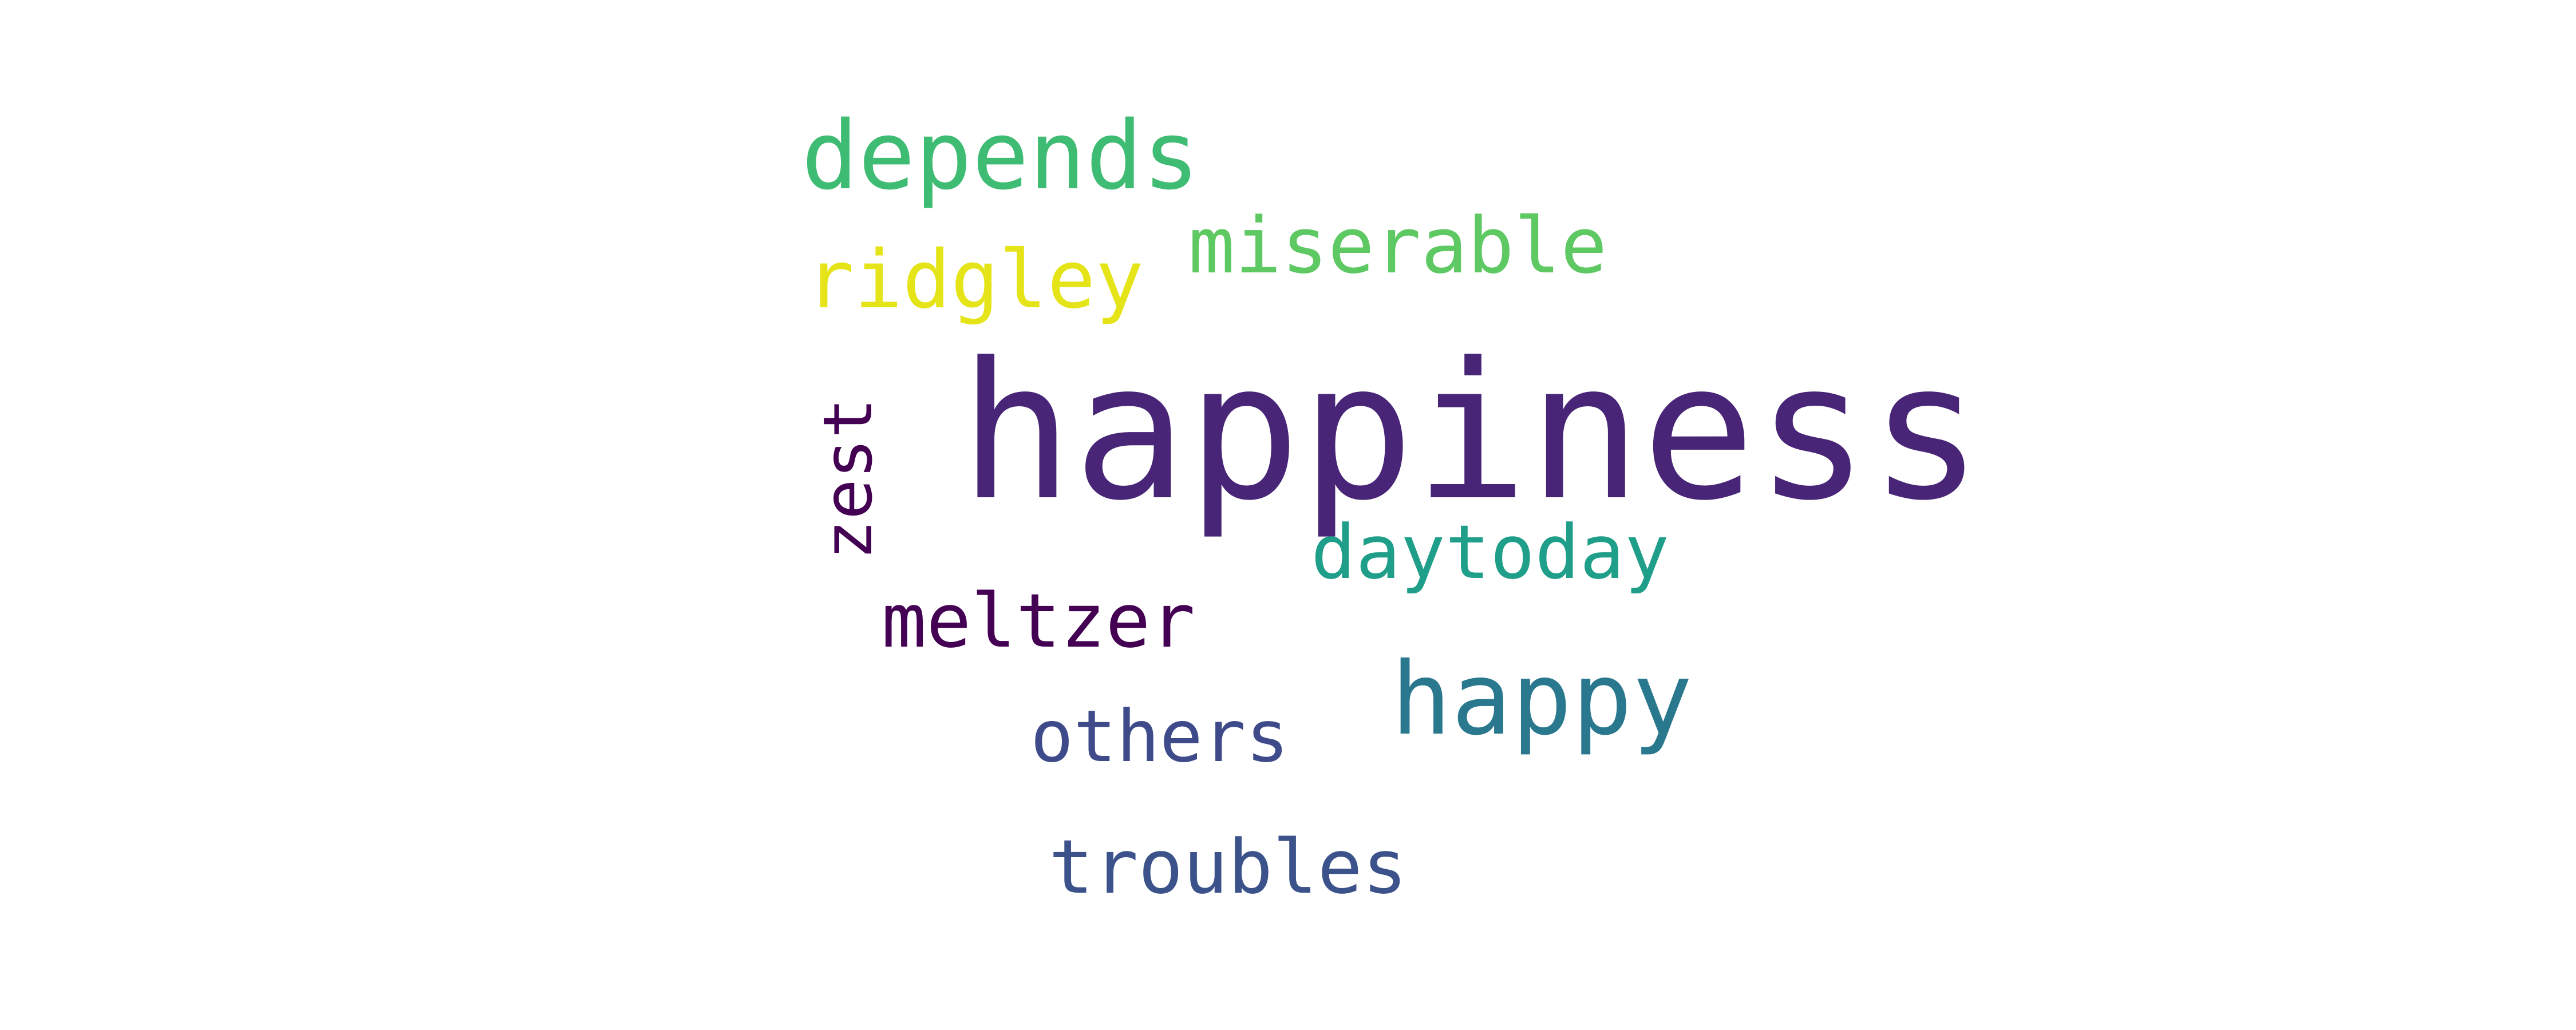  Describe the element at coordinates (1542, 699) in the screenshot. I see `word-happy: happy` at that location.